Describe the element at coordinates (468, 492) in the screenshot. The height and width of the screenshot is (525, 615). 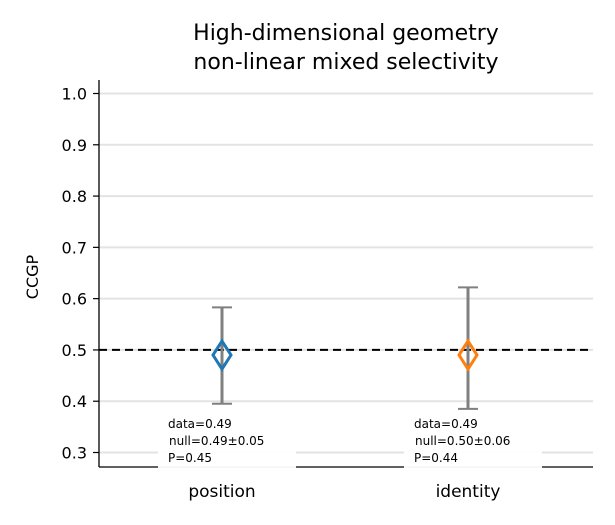
I see `x-tick-label: identity` at that location.